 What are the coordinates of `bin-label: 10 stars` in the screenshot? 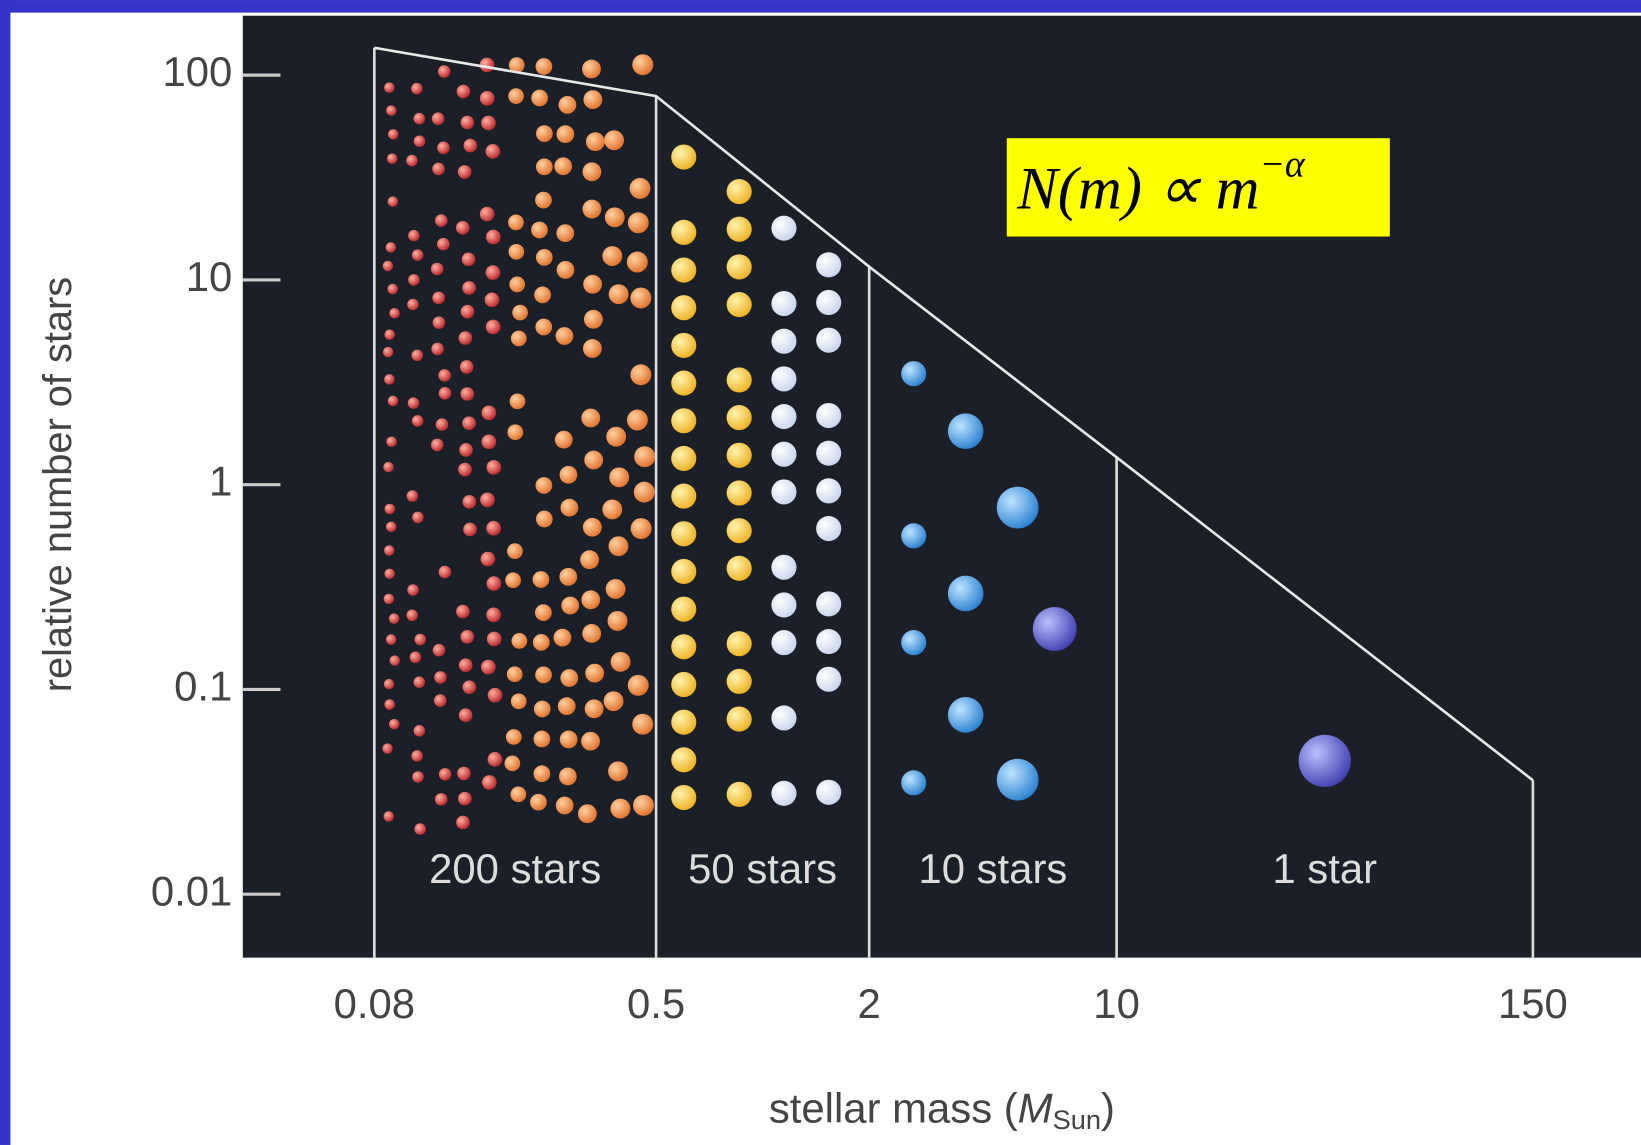 It's located at (992, 868).